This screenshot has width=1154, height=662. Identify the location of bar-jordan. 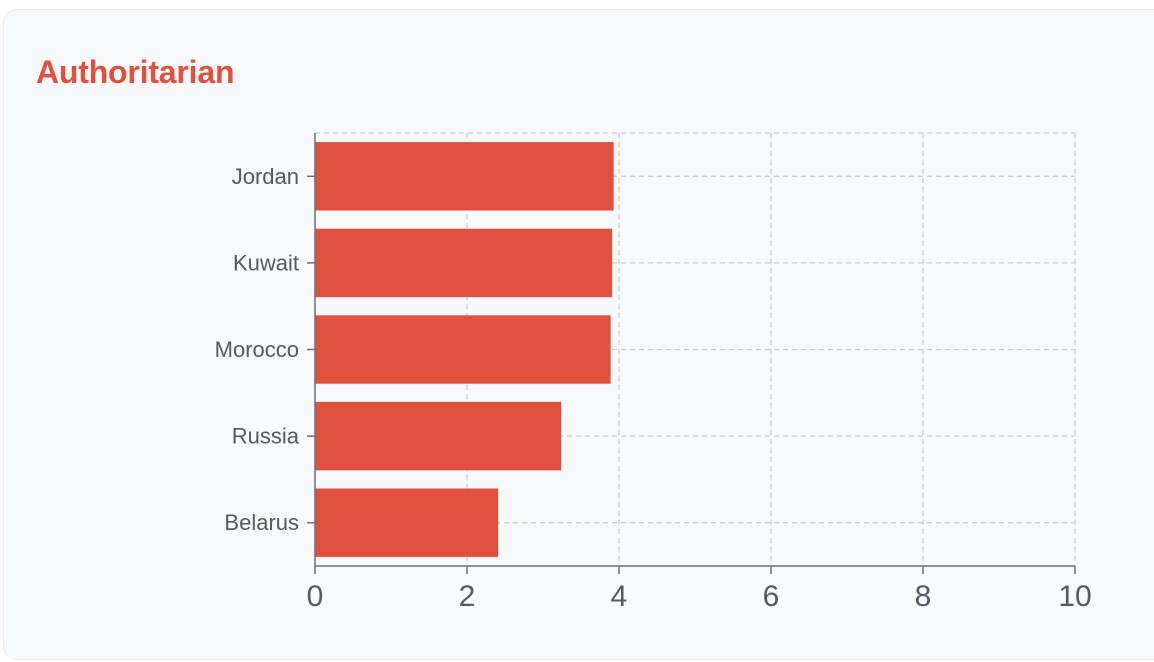
(464, 176).